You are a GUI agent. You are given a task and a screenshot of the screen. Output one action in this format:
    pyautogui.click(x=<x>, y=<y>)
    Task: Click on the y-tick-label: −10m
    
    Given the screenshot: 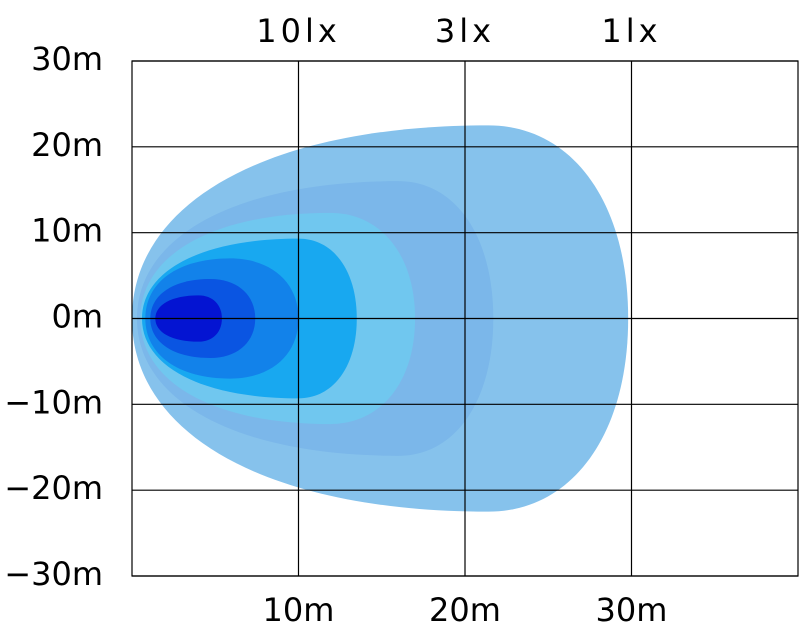 What is the action you would take?
    pyautogui.click(x=53, y=402)
    